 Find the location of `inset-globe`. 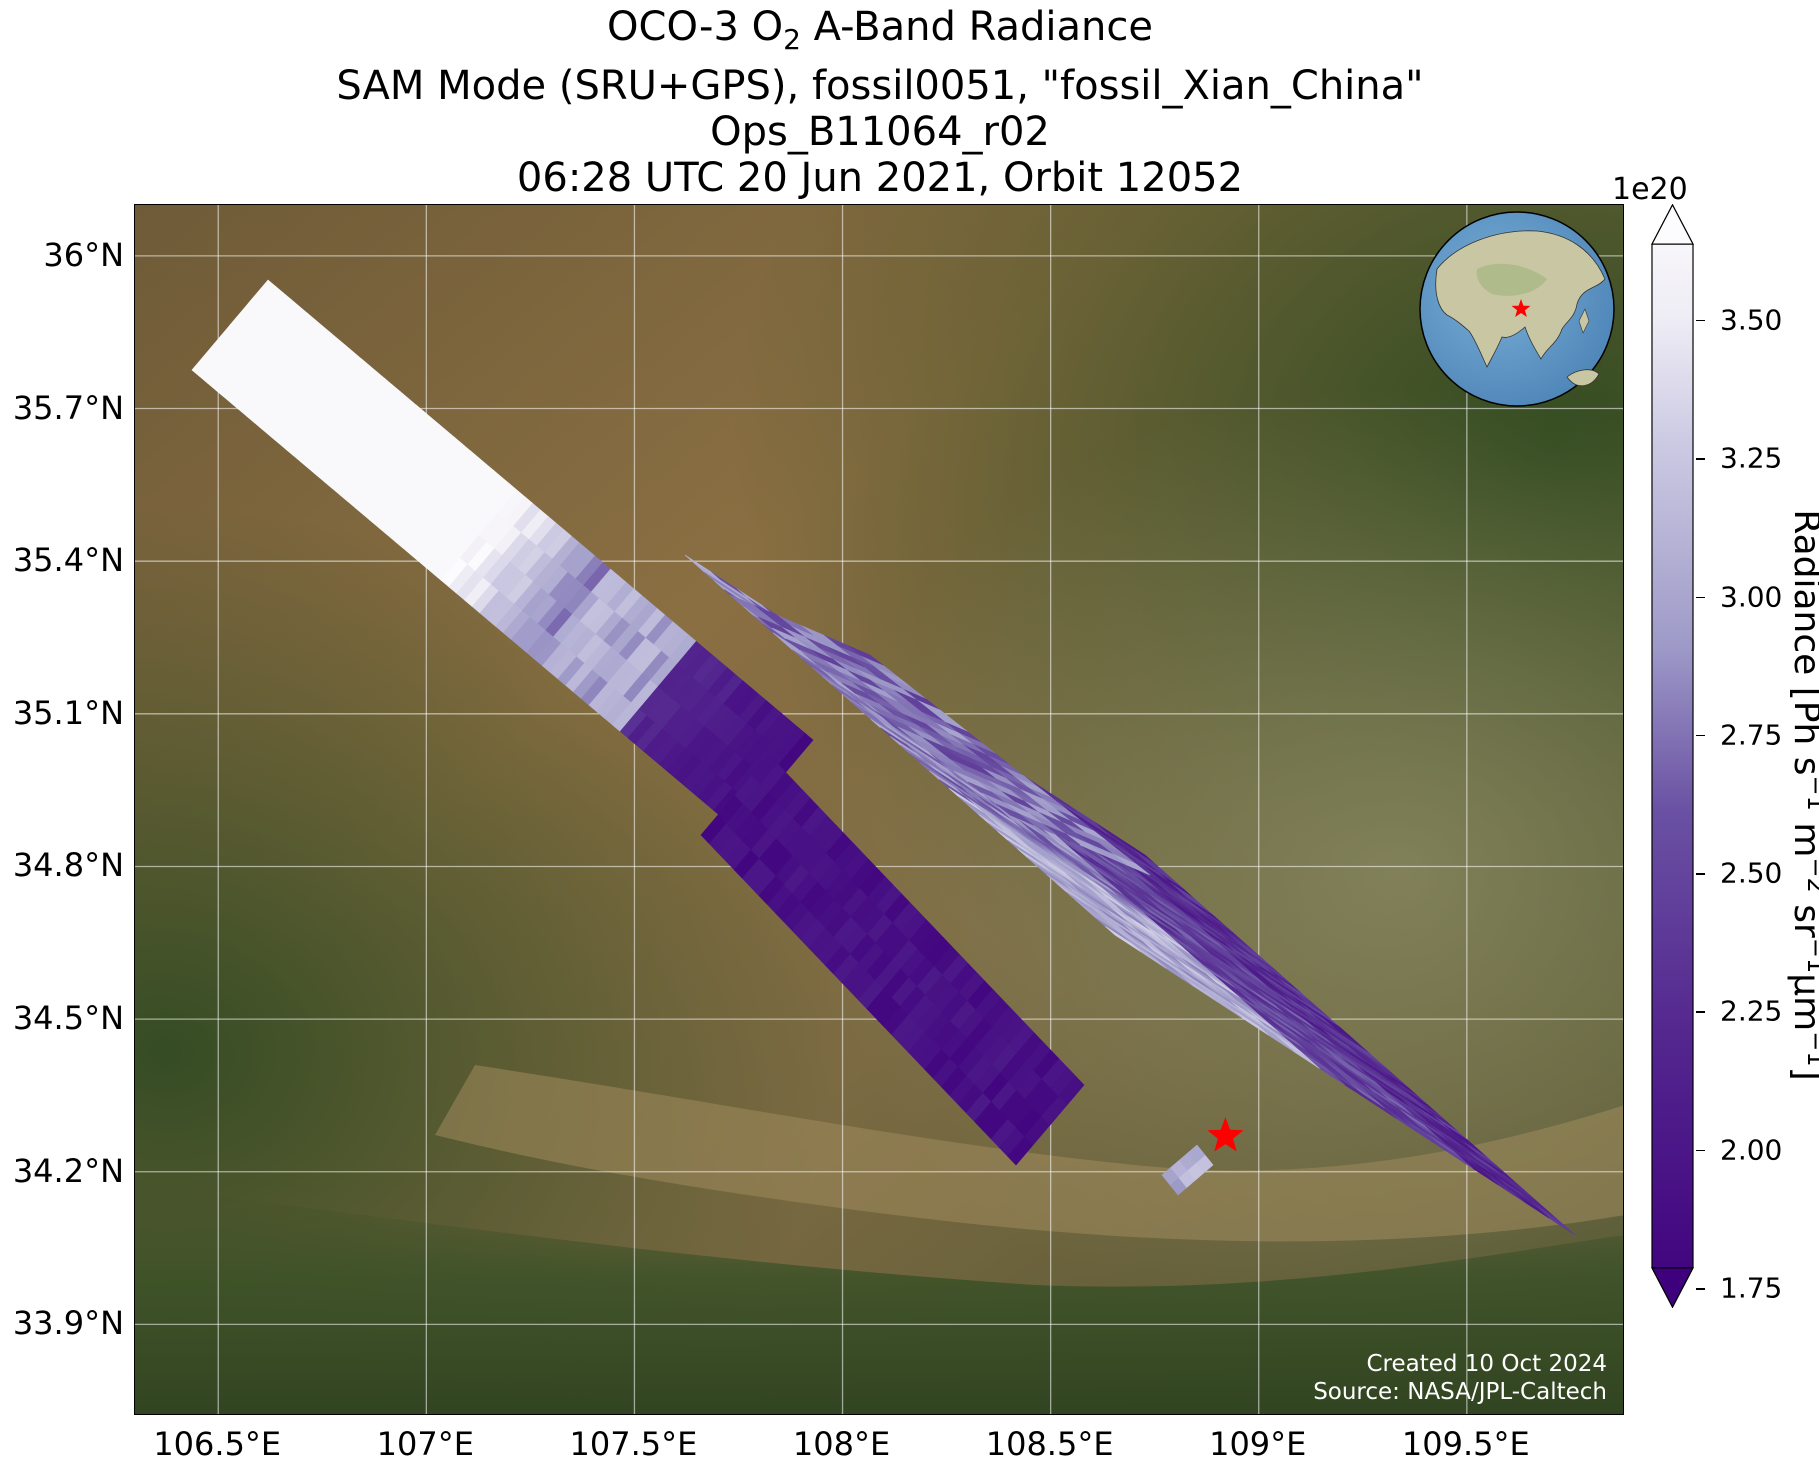

inset-globe is located at coordinates (1517, 309).